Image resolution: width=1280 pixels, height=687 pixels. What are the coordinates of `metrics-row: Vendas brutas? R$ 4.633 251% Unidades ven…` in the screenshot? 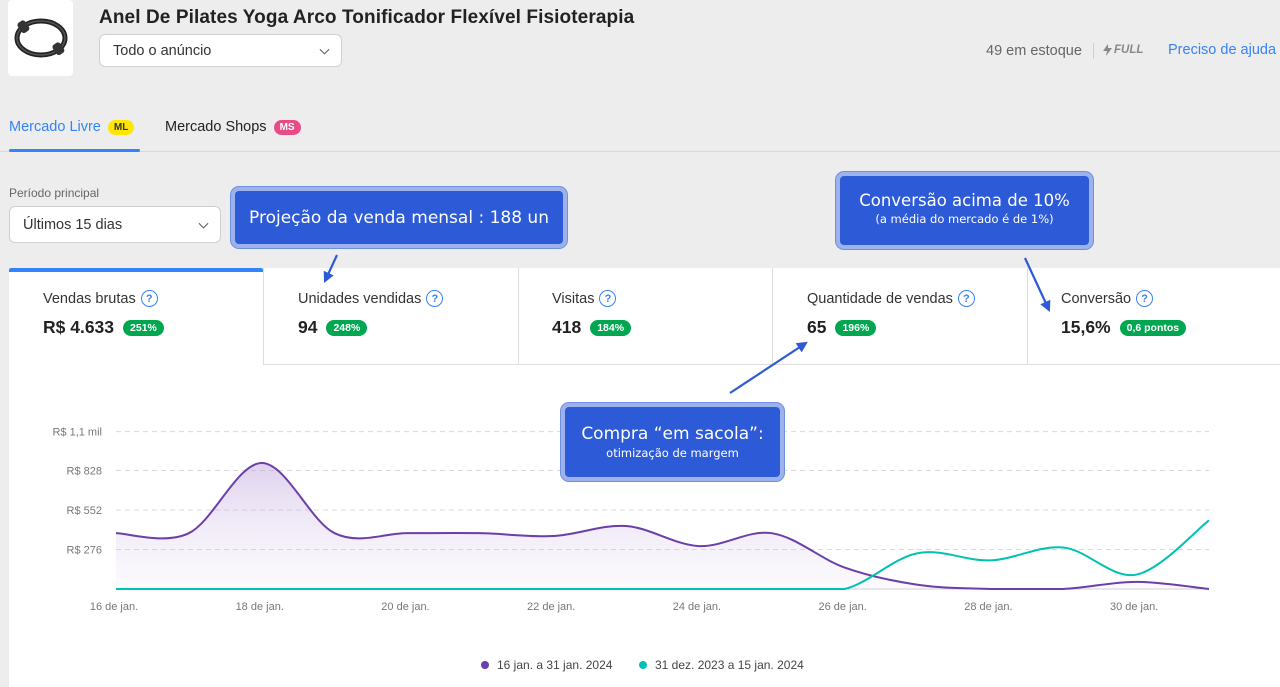 It's located at (644, 316).